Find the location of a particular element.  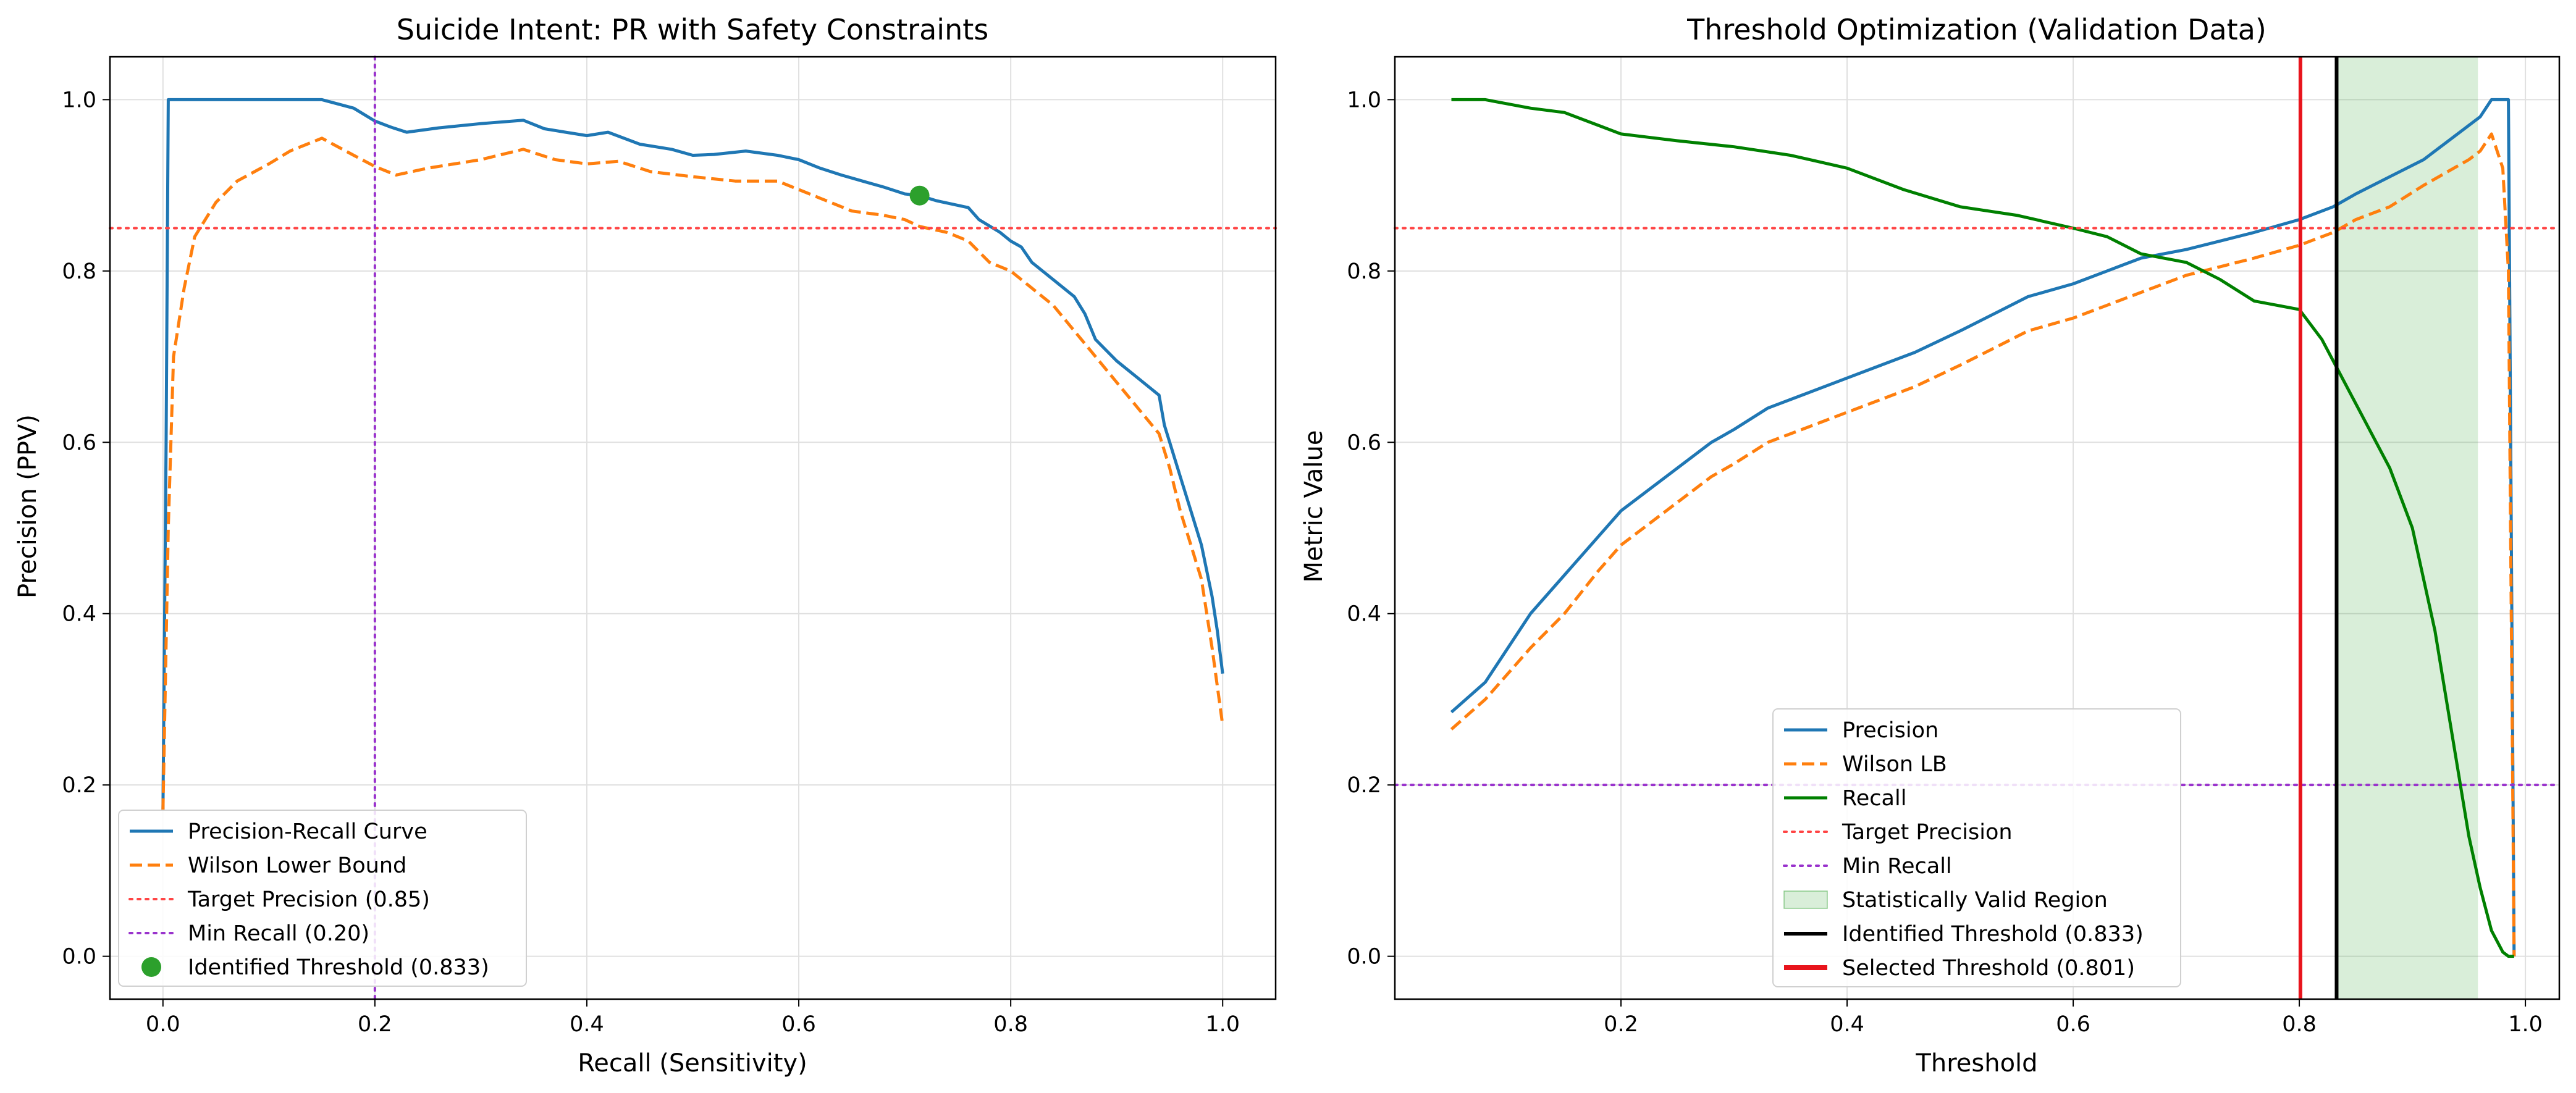

legend-item-wilson-lower-bound: Wilson Lower Bound is located at coordinates (268, 865).